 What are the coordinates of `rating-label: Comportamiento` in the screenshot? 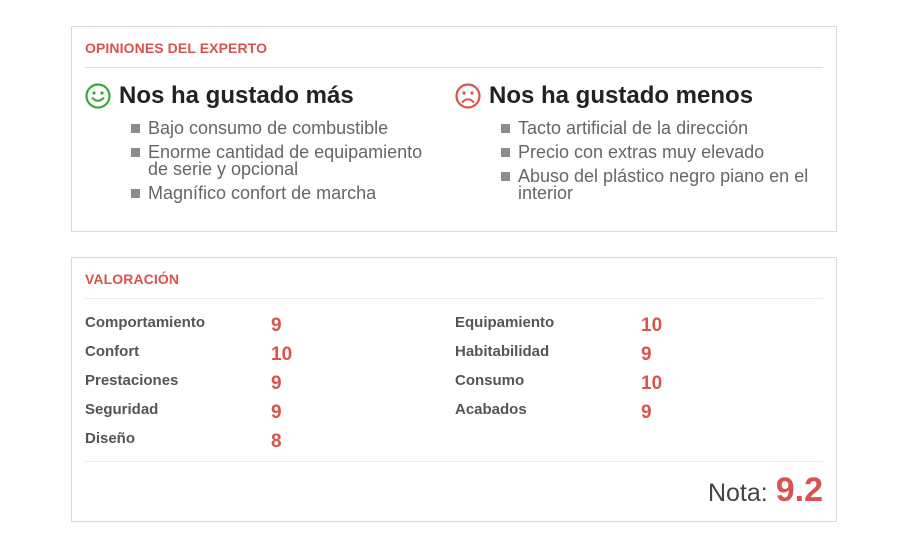 It's located at (145, 322).